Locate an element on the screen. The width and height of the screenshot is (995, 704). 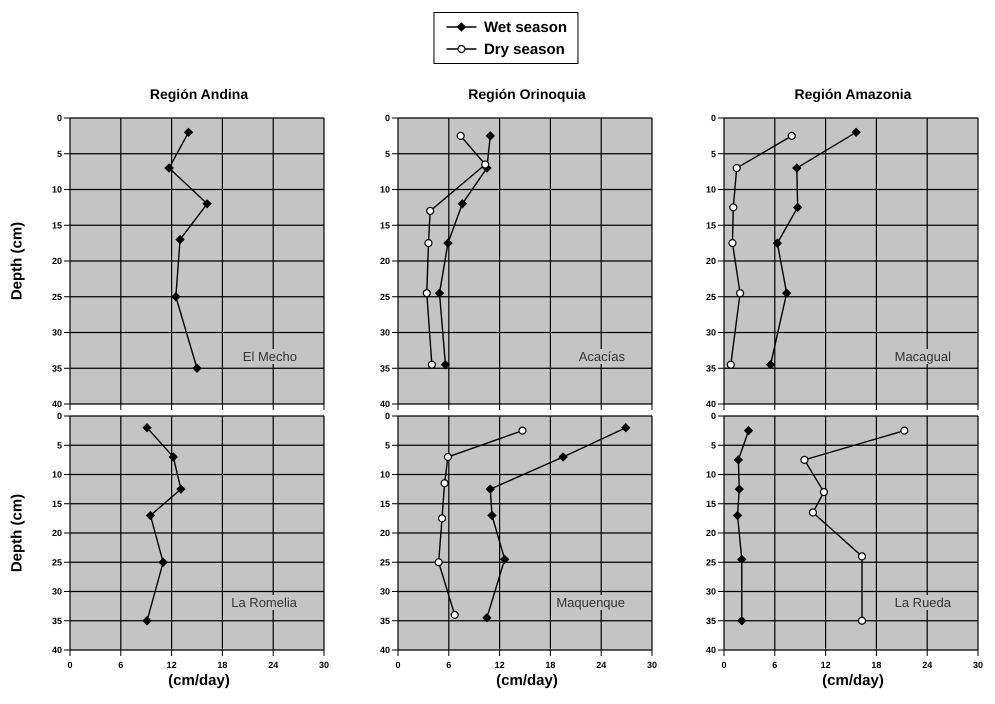
annotation: Acacías is located at coordinates (602, 356).